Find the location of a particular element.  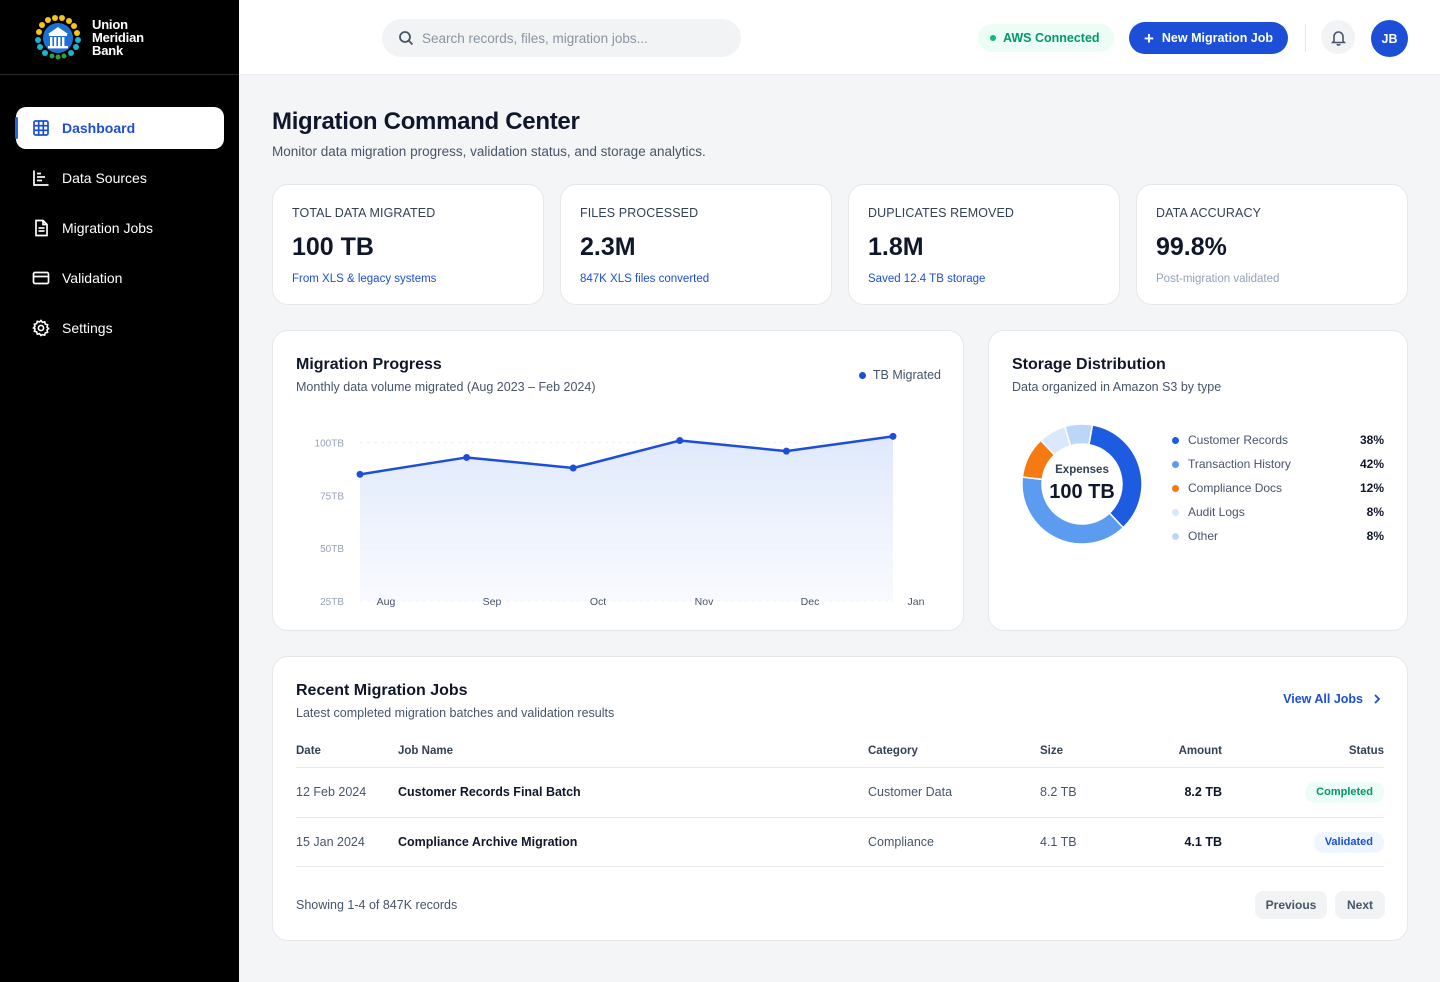

cell-category: Compliance is located at coordinates (901, 842).